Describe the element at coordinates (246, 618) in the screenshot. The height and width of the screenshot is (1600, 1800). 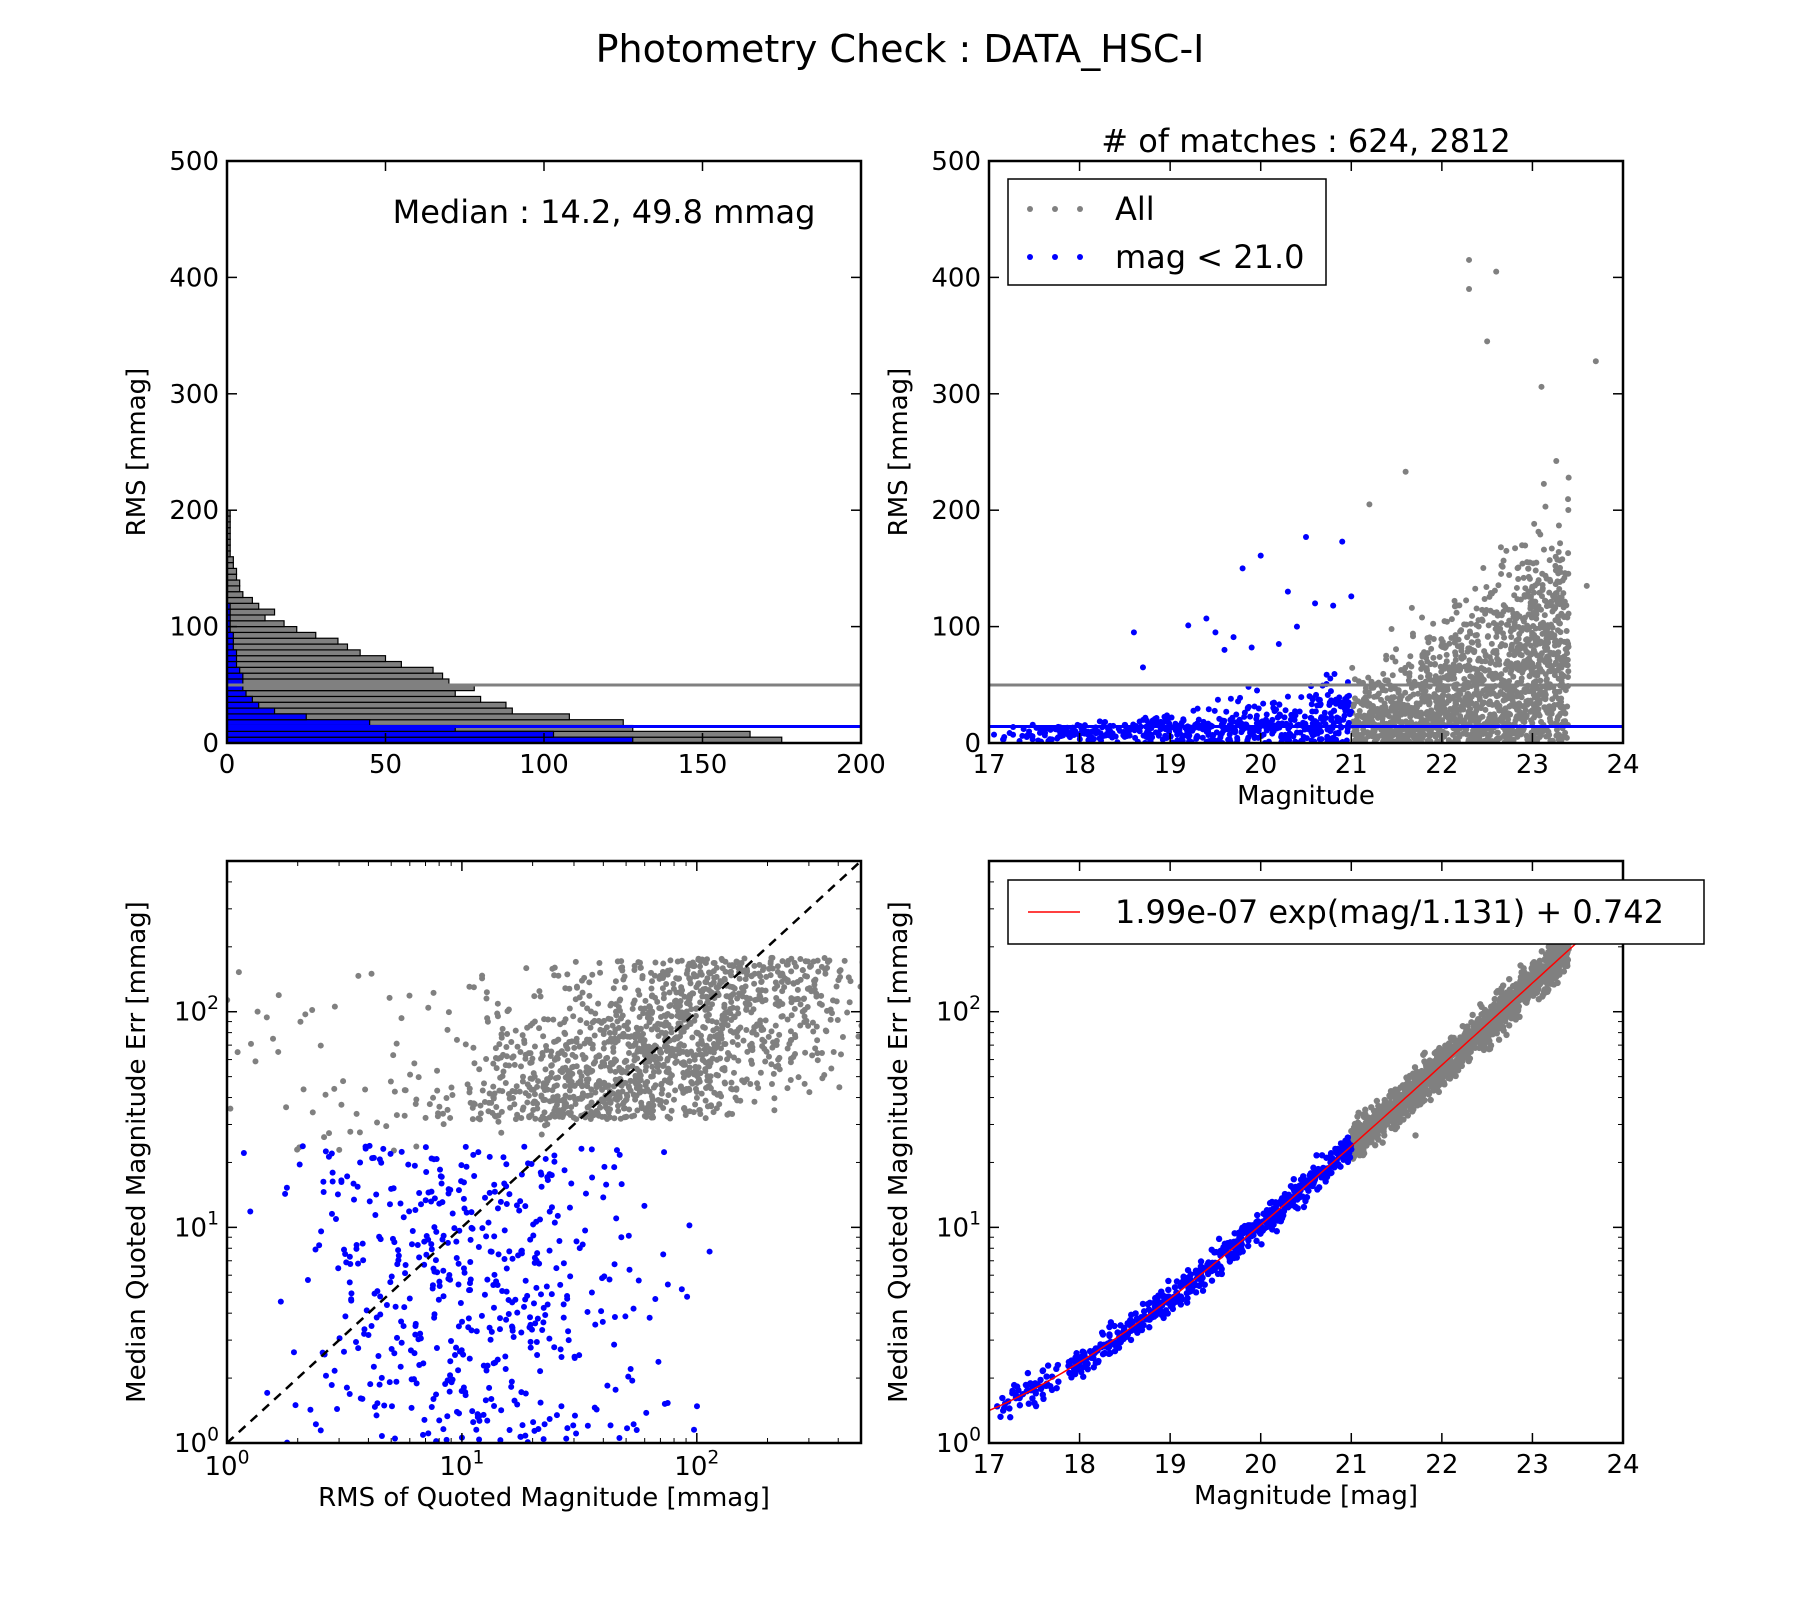
I see `histogram-bar` at that location.